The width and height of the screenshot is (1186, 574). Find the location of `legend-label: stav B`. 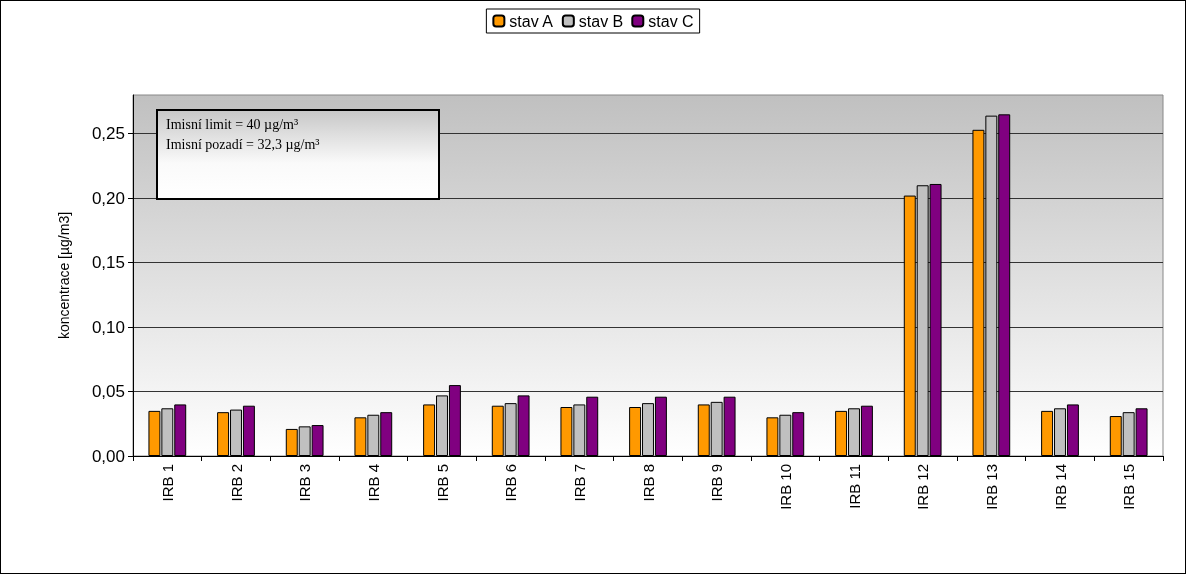

legend-label: stav B is located at coordinates (601, 21).